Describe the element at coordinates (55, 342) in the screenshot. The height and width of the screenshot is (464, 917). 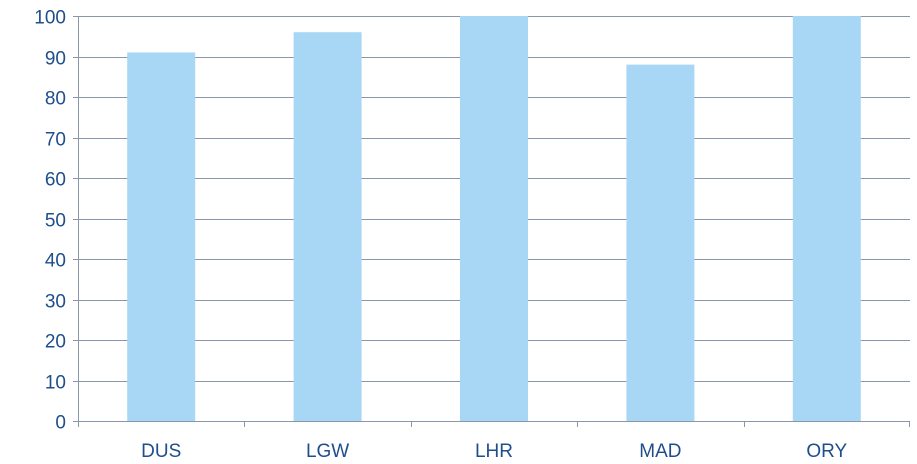
I see `y-tick-label: 20` at that location.